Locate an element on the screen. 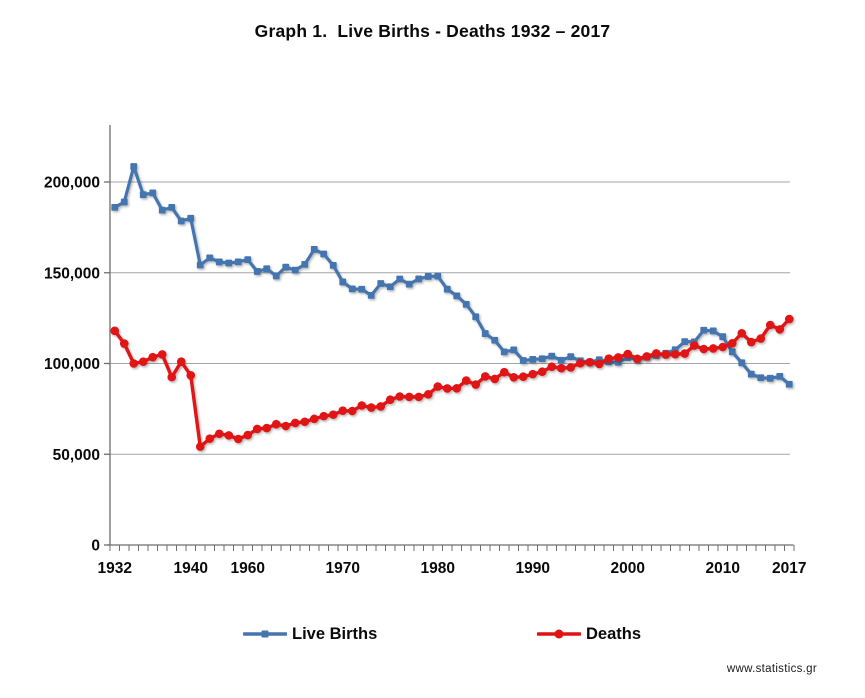  deaths-line-swatch-icon is located at coordinates (559, 634).